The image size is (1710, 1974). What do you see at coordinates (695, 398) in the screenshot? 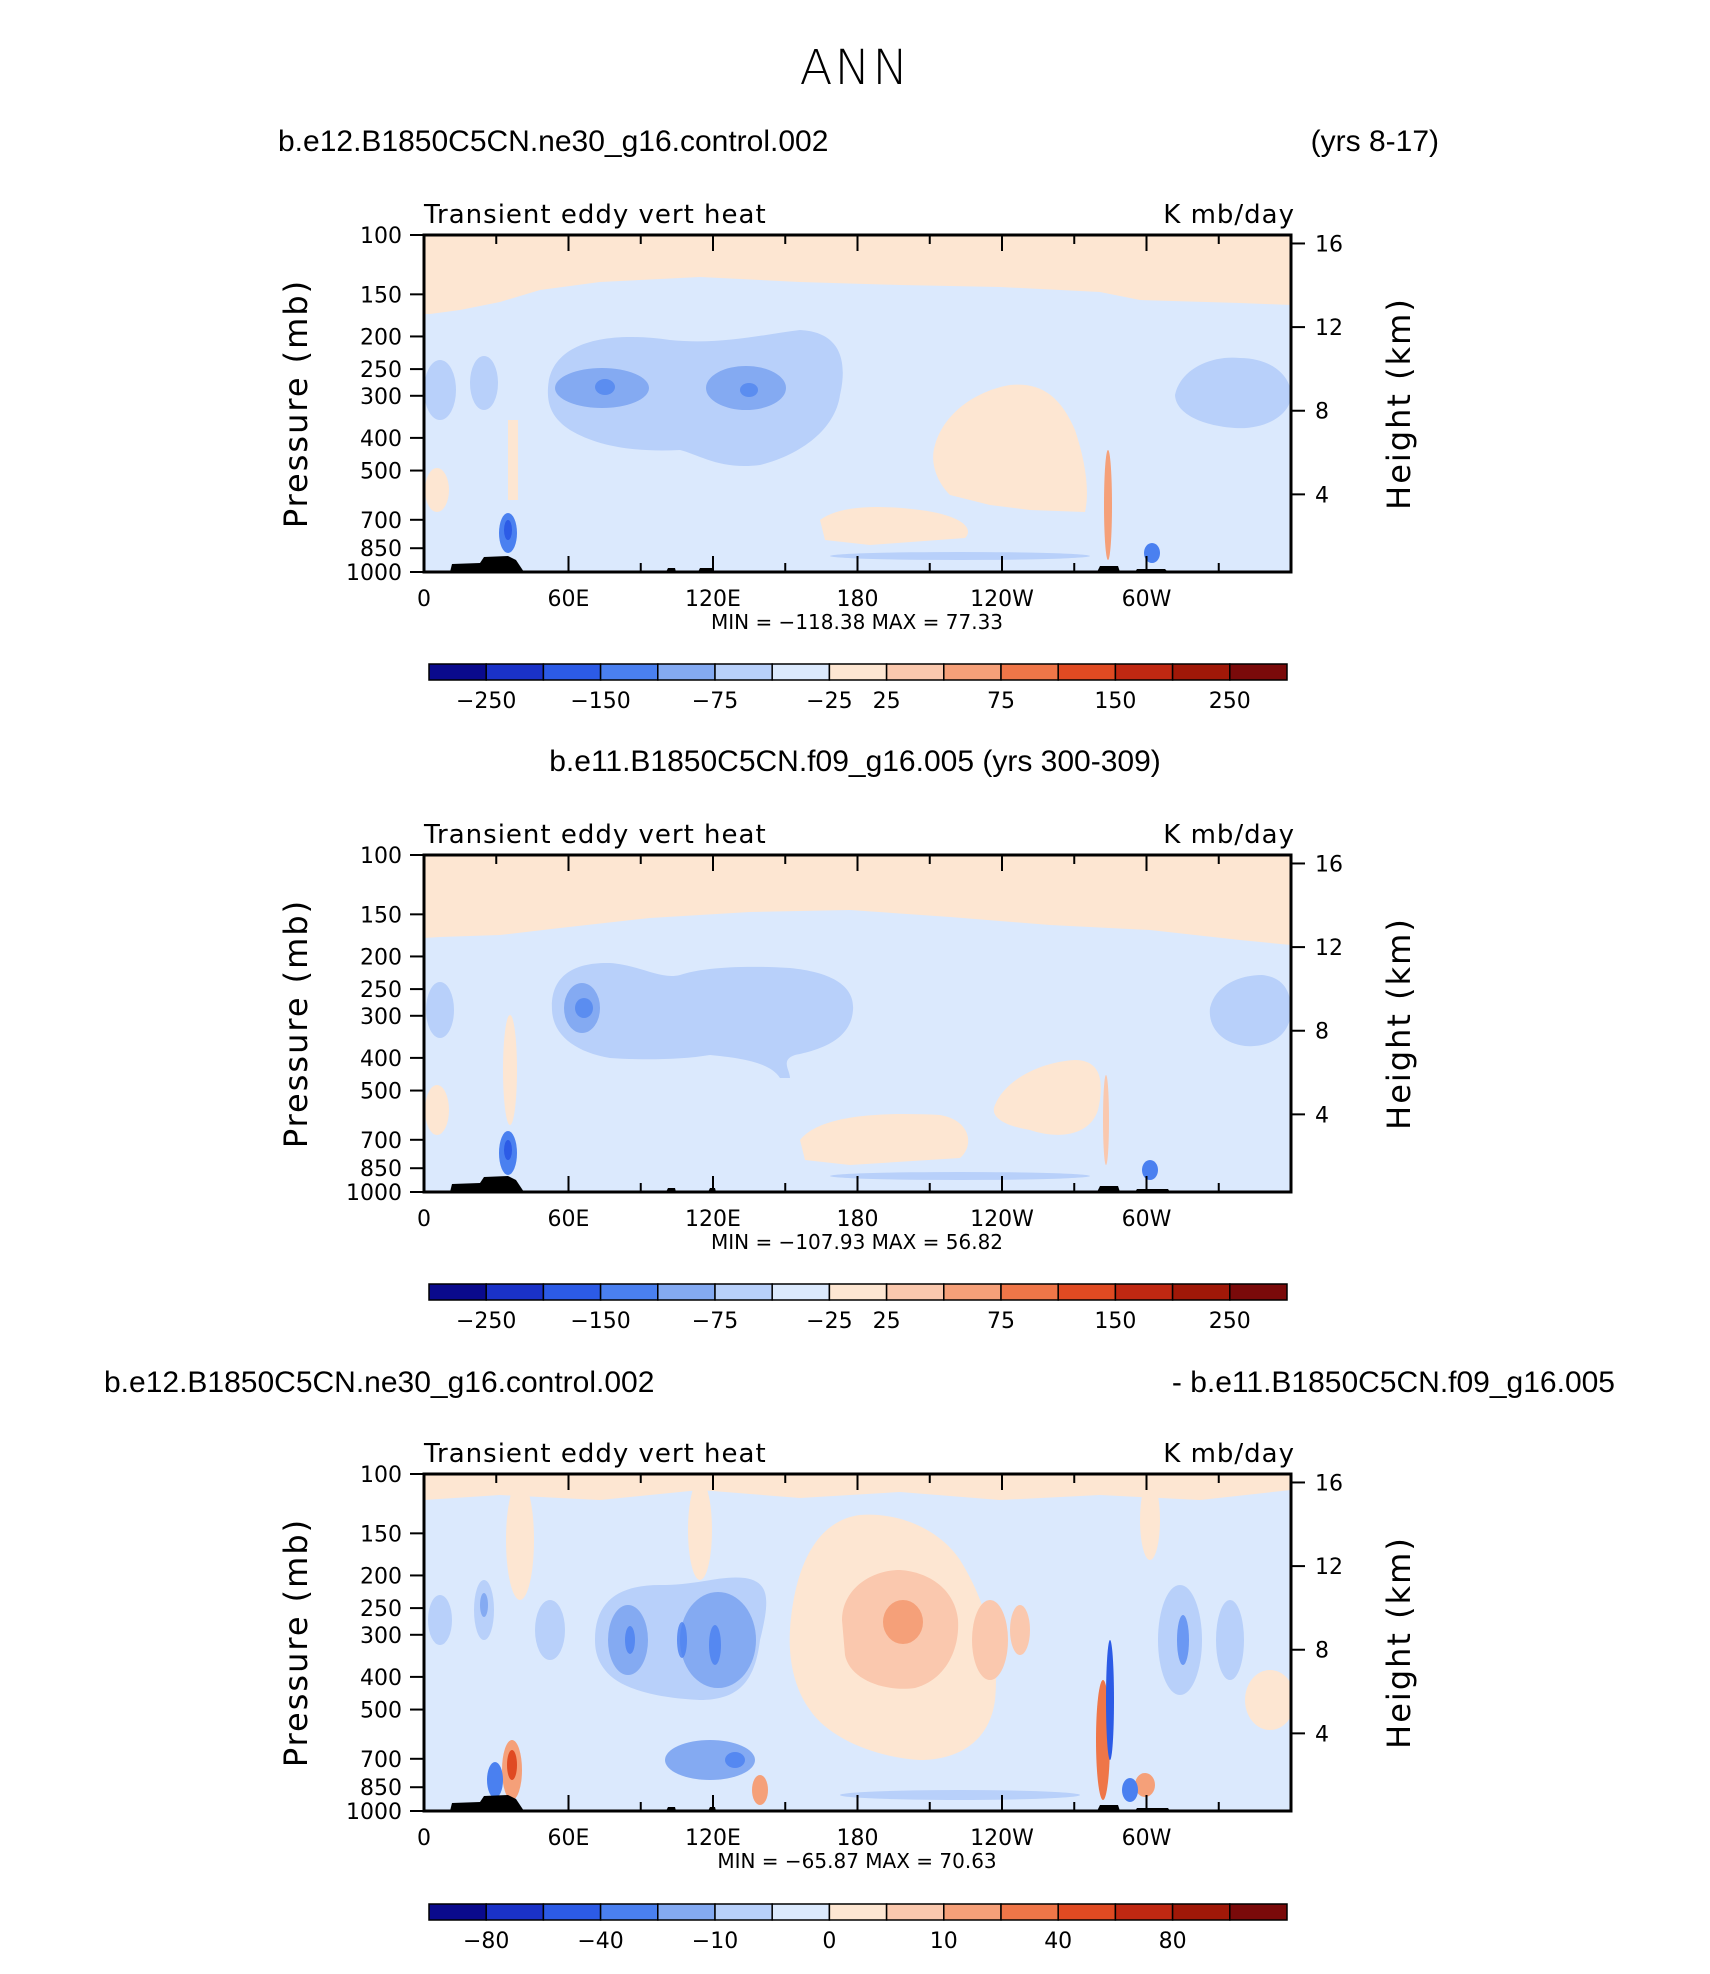
I see `panel-1-negative-region-asia` at bounding box center [695, 398].